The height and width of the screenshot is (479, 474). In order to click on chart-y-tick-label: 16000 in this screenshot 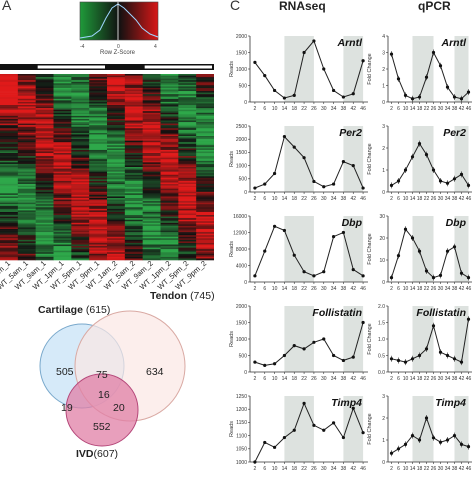, I will do `click(240, 217)`.